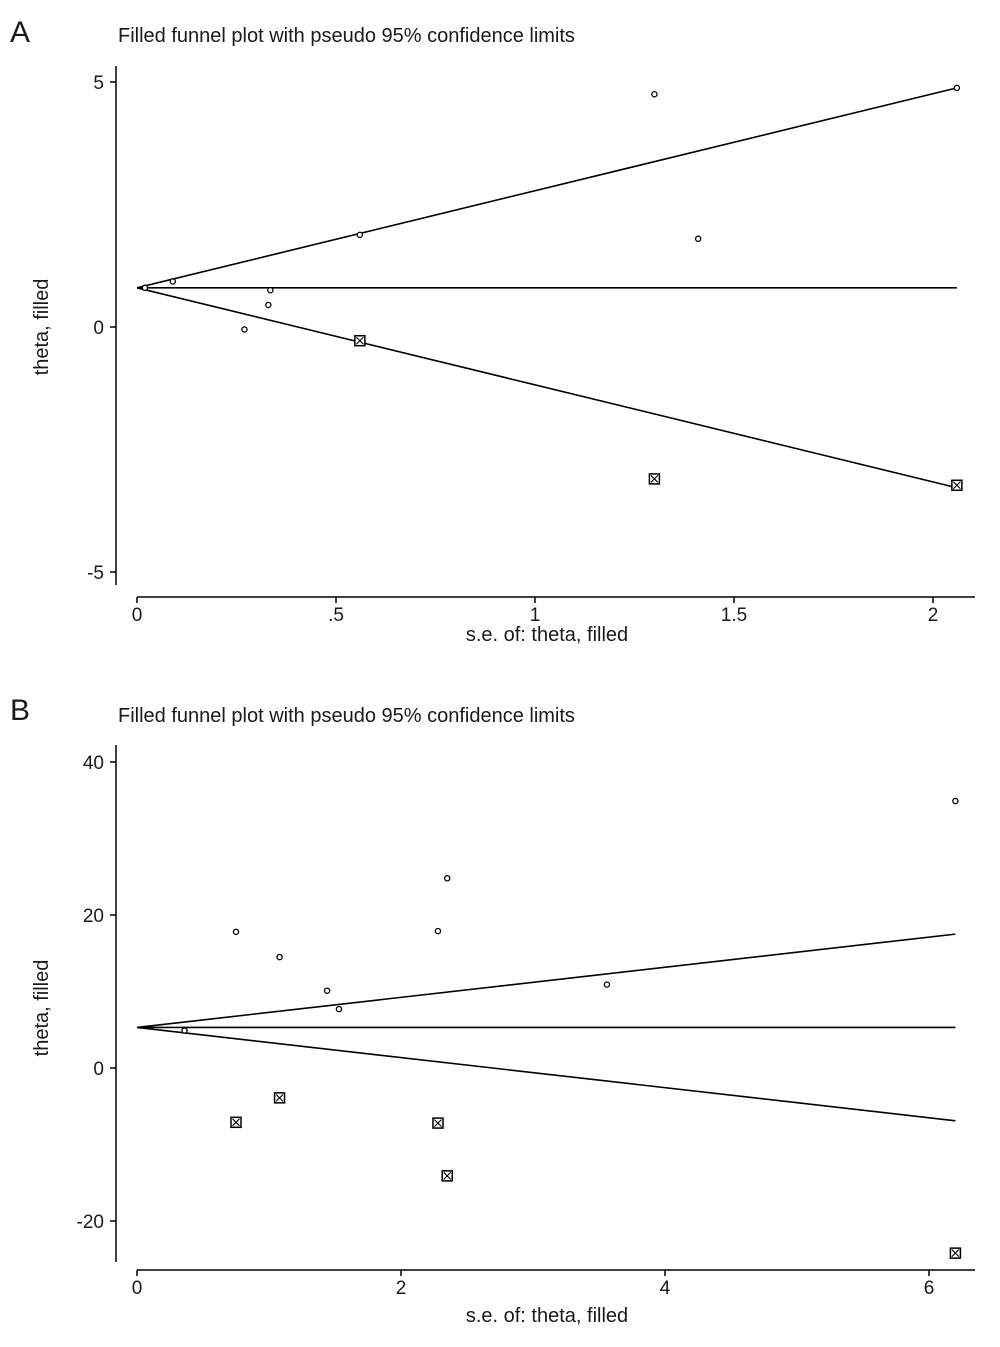 The width and height of the screenshot is (1000, 1347). Describe the element at coordinates (929, 1288) in the screenshot. I see `x-tick-label: 6` at that location.